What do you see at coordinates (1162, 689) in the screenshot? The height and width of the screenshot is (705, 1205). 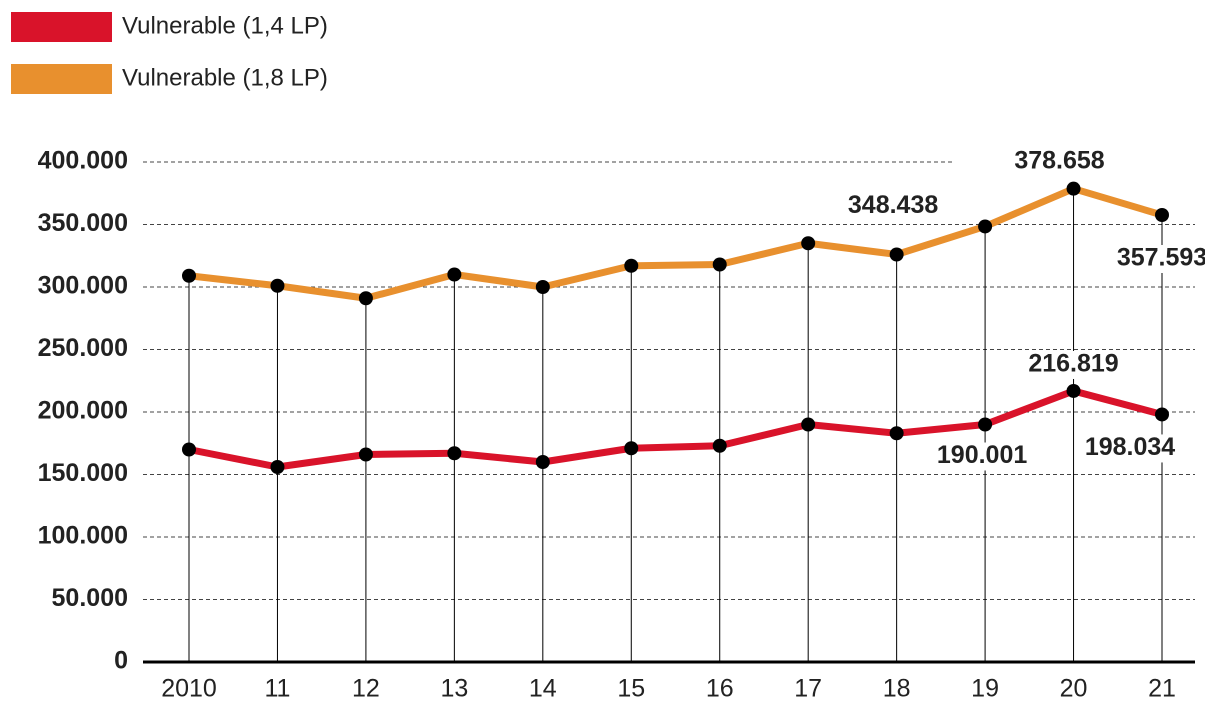 I see `x-tick-label: 21` at bounding box center [1162, 689].